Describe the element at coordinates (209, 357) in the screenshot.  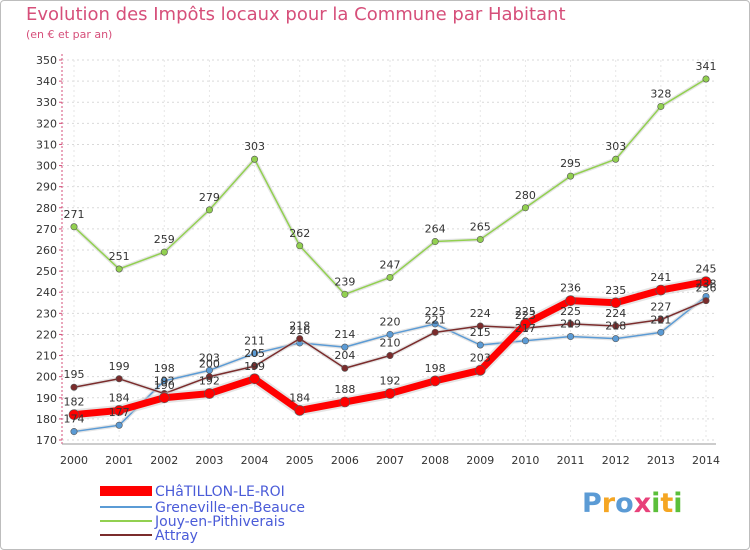
I see `data-label: 203` at that location.